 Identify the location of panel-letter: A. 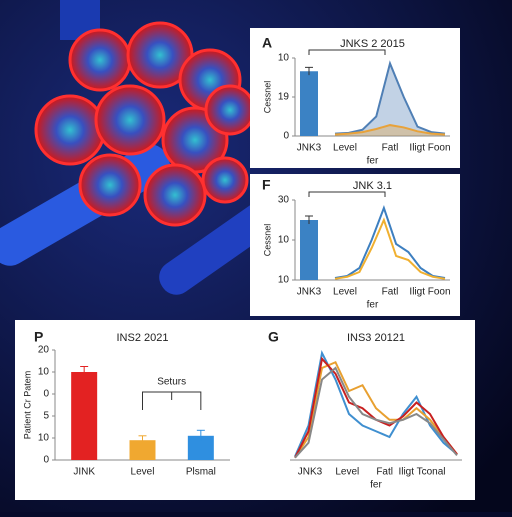
(267, 43).